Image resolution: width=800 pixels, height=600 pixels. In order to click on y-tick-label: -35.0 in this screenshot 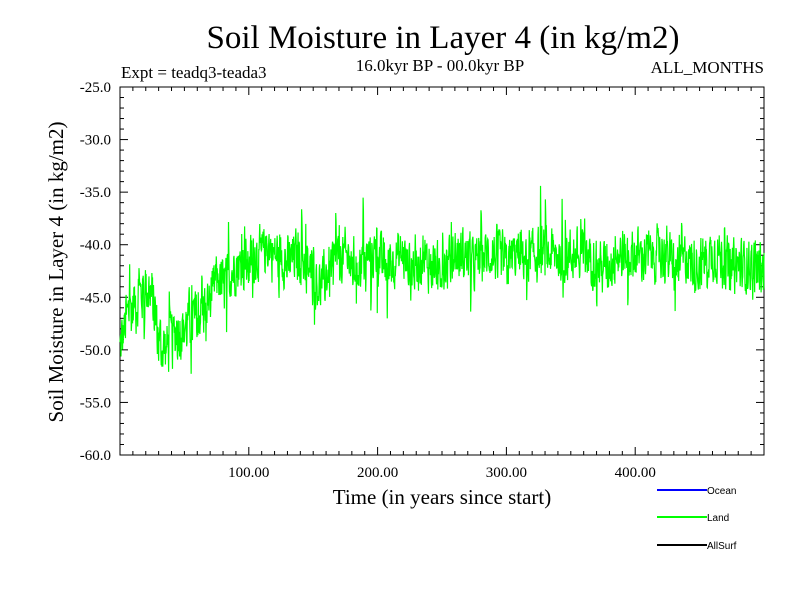, I will do `click(95, 193)`.